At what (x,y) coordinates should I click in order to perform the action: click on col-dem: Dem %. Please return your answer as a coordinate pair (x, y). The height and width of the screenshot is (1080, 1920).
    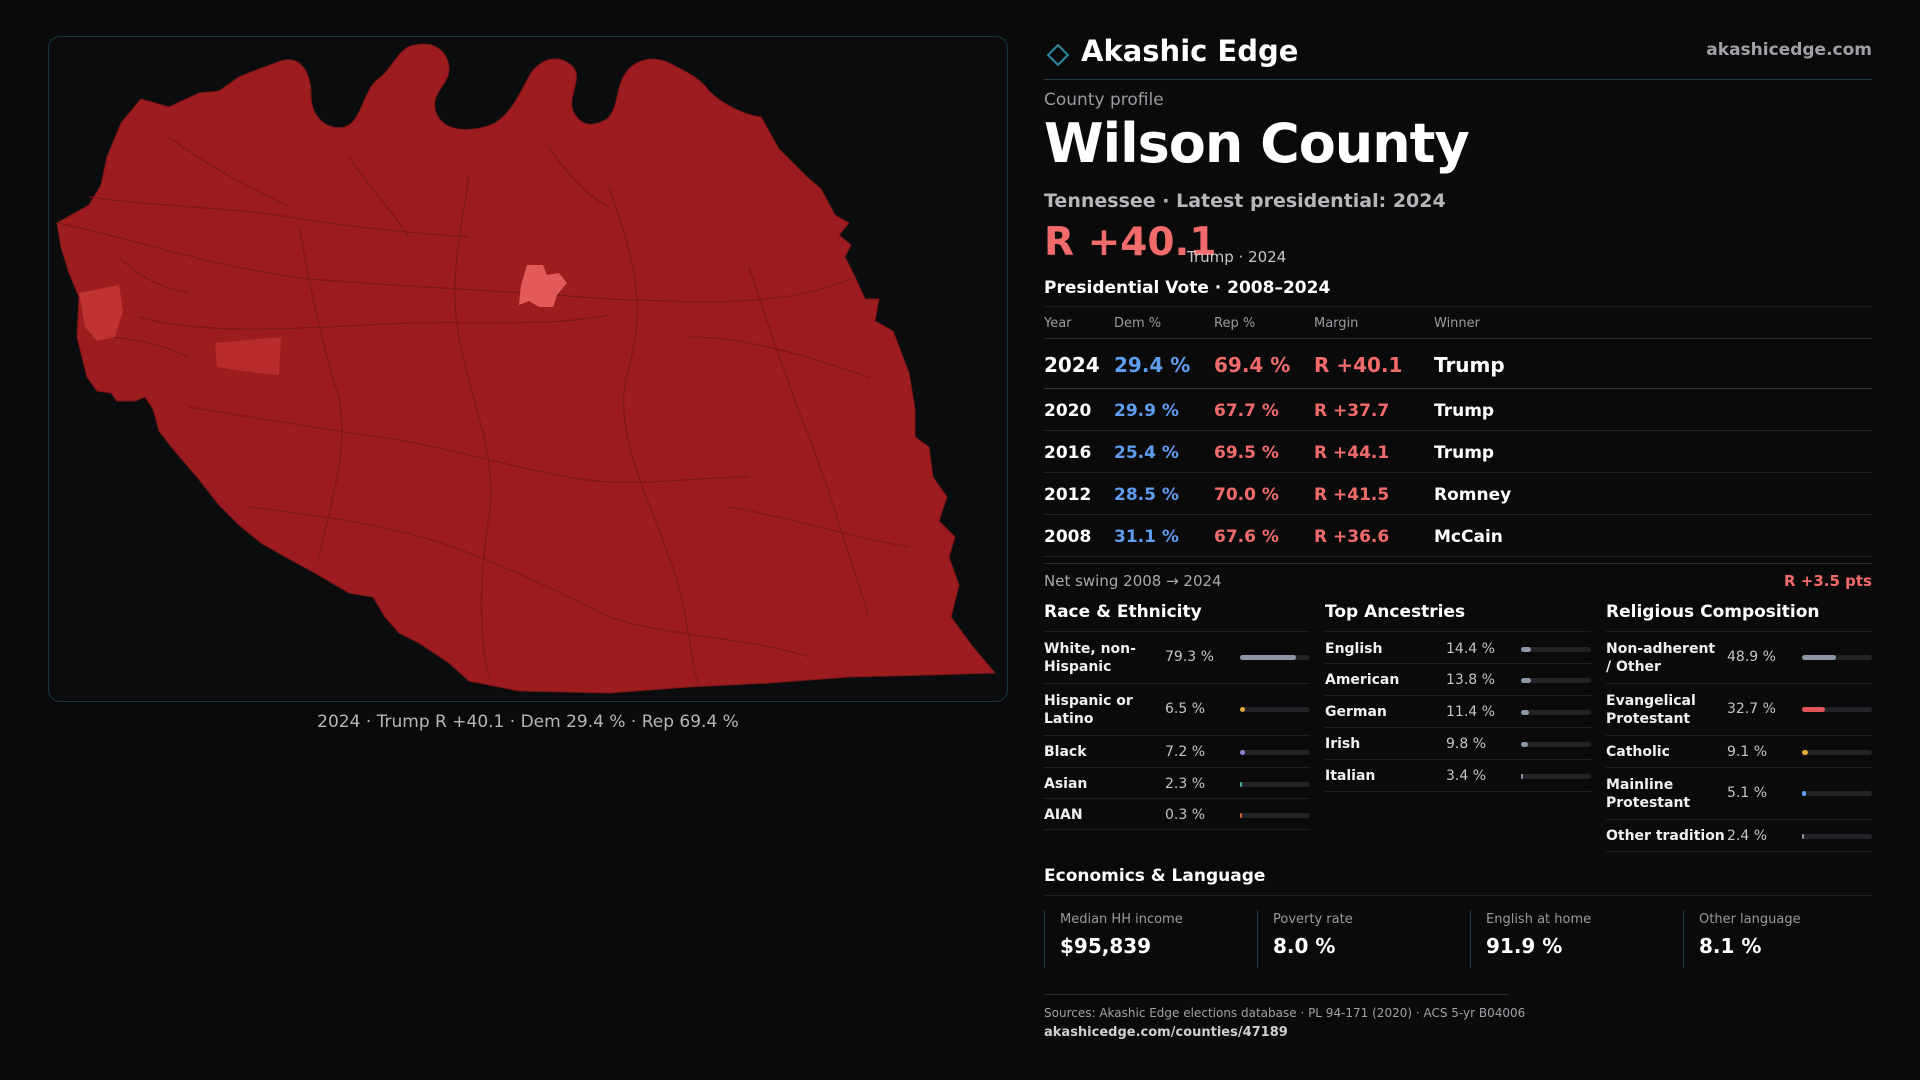
    Looking at the image, I should click on (1138, 323).